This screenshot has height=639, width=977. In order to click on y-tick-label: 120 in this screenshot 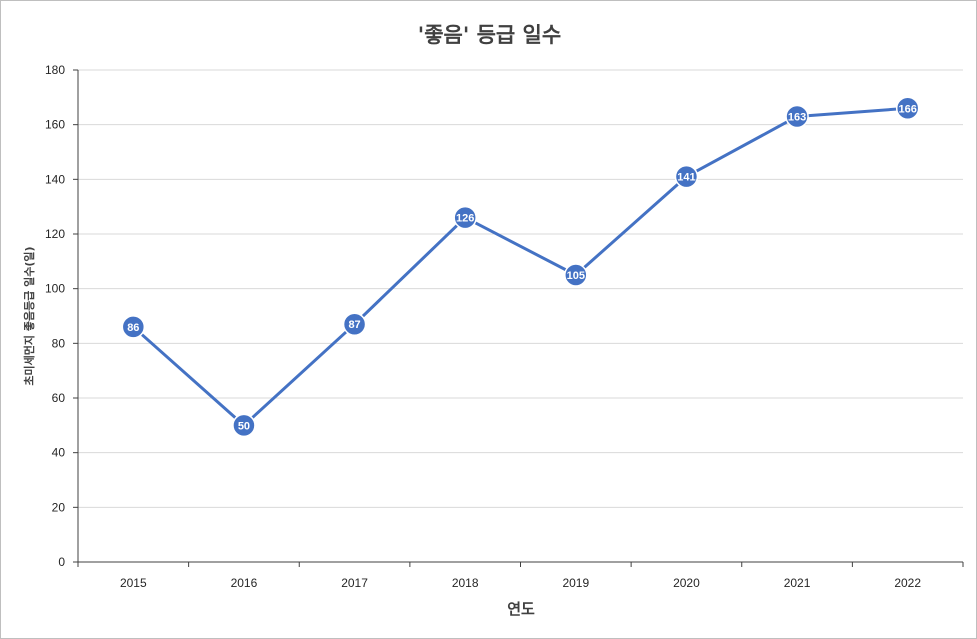, I will do `click(55, 234)`.